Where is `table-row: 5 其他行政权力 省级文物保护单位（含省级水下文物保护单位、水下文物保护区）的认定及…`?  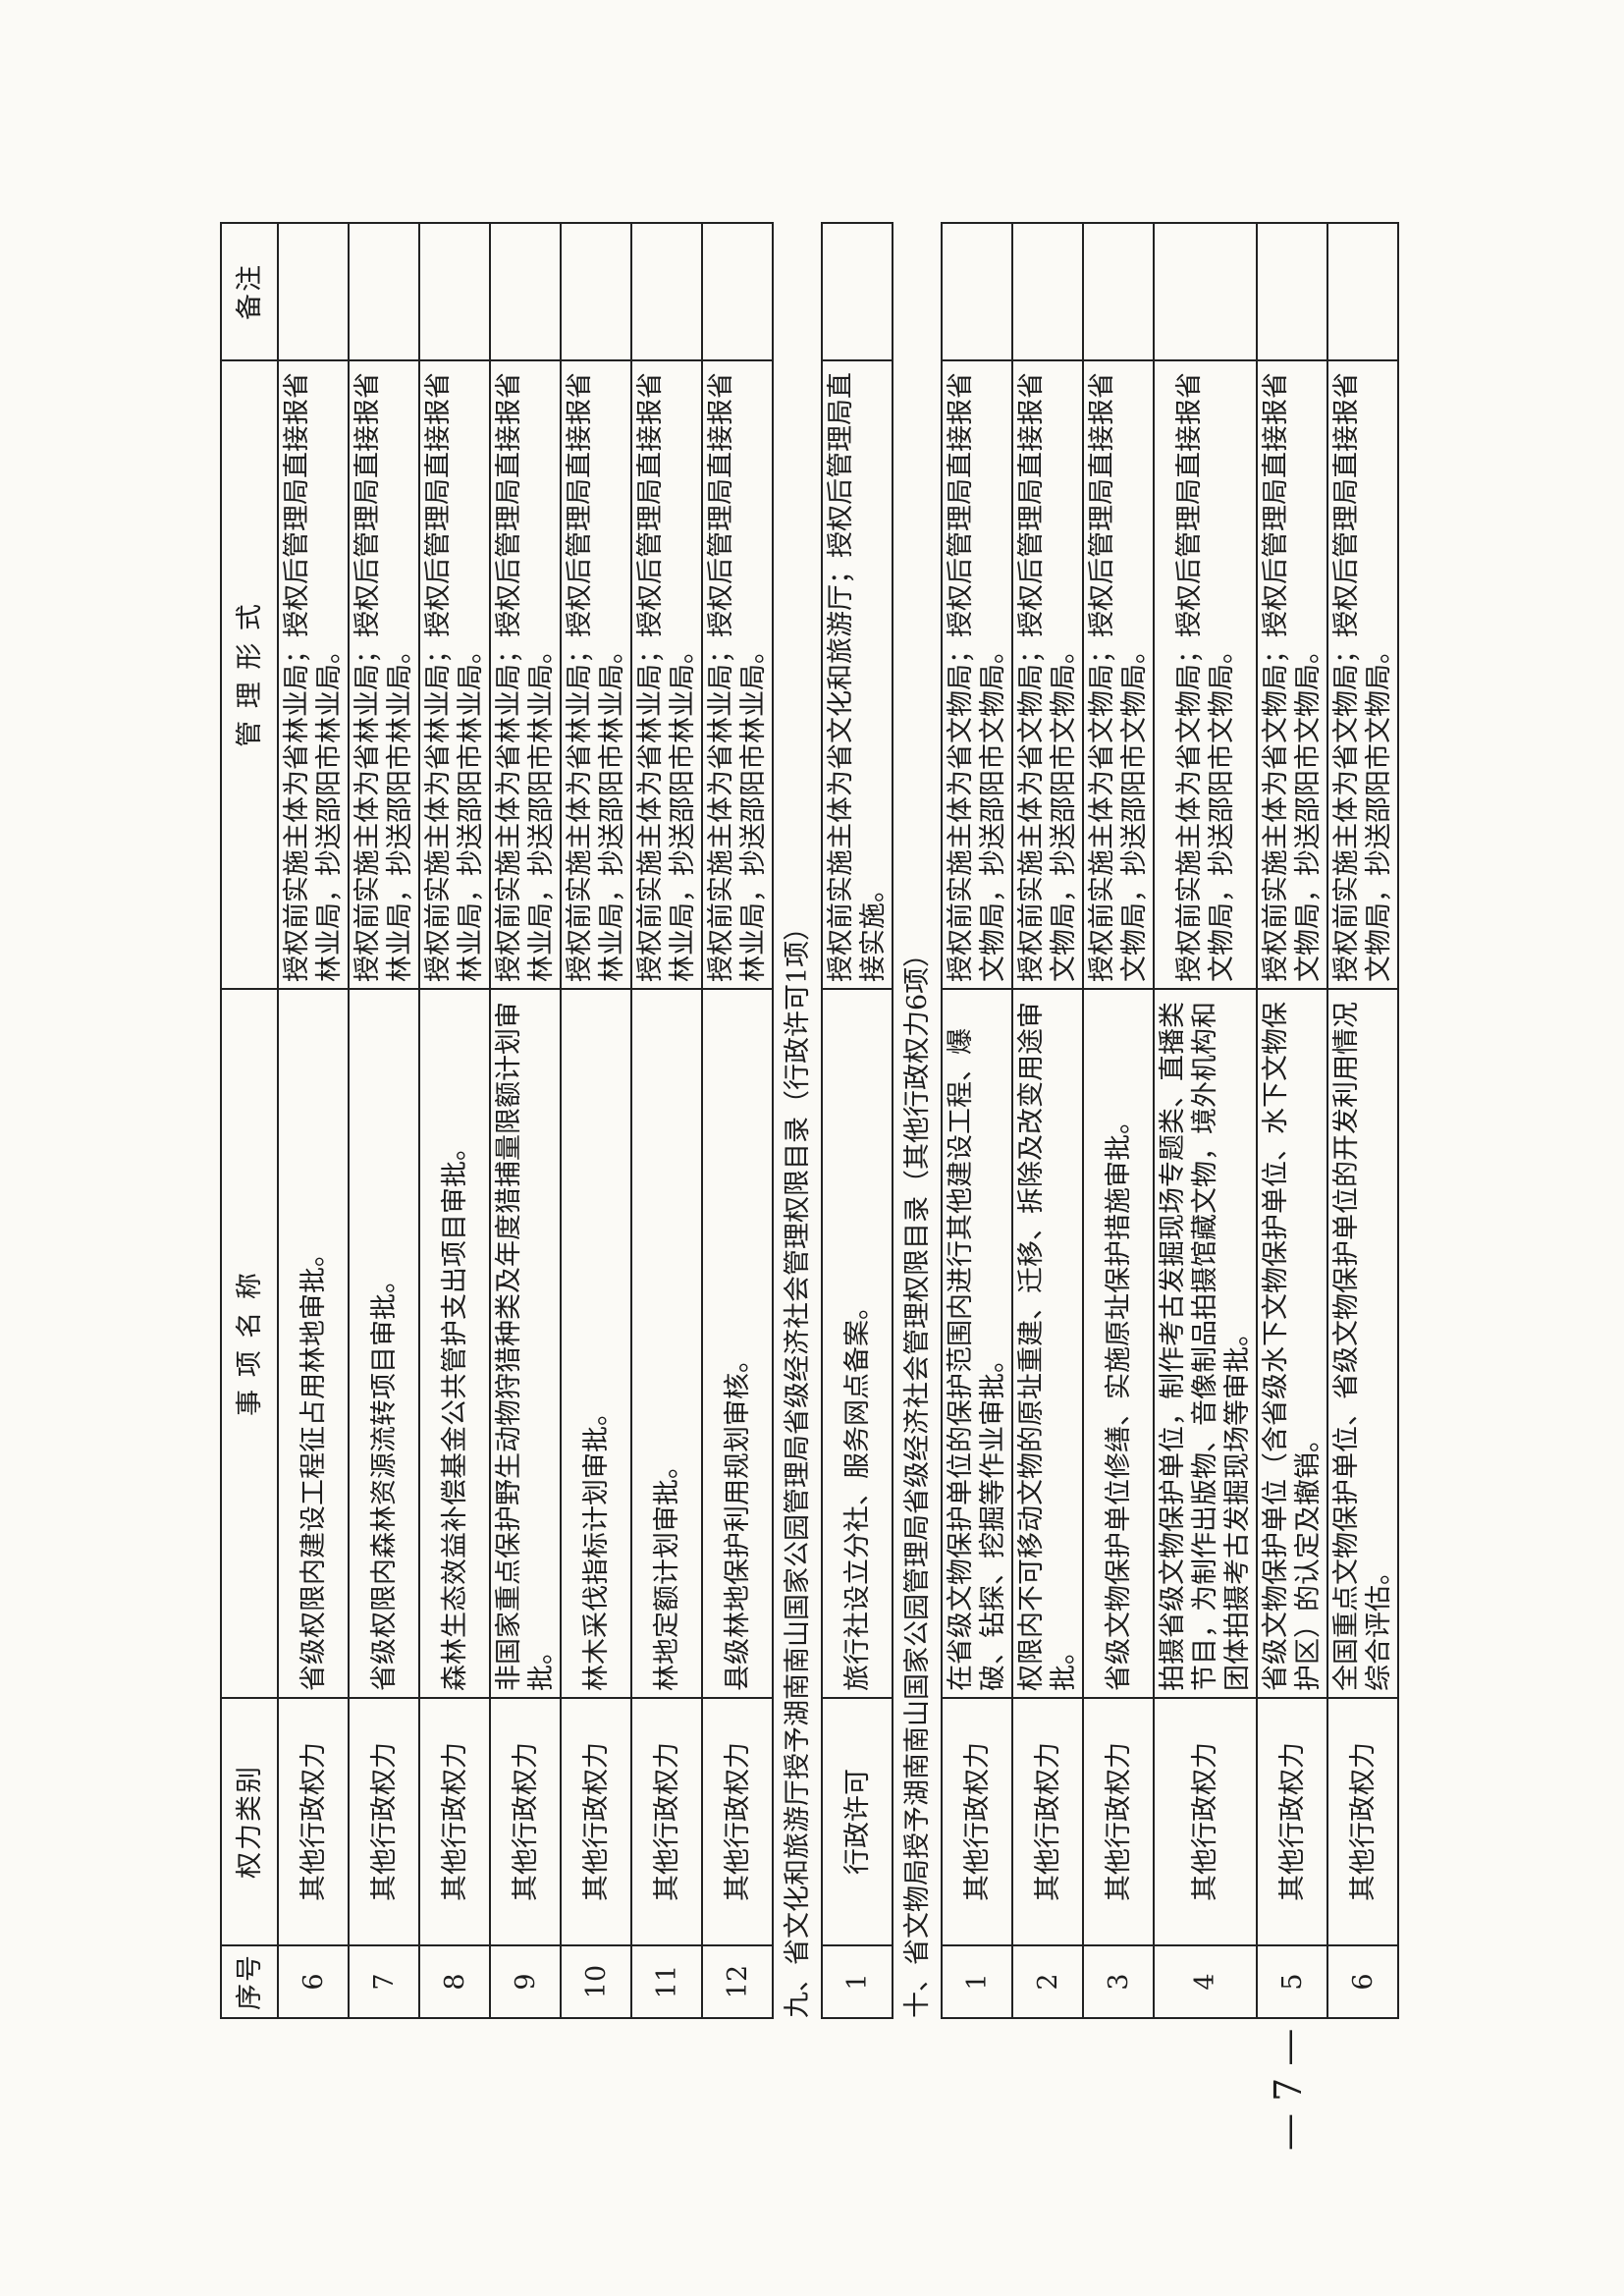 table-row: 5 其他行政权力 省级文物保护单位（含省级水下文物保护单位、水下文物保护区）的认定及… is located at coordinates (1292, 1120).